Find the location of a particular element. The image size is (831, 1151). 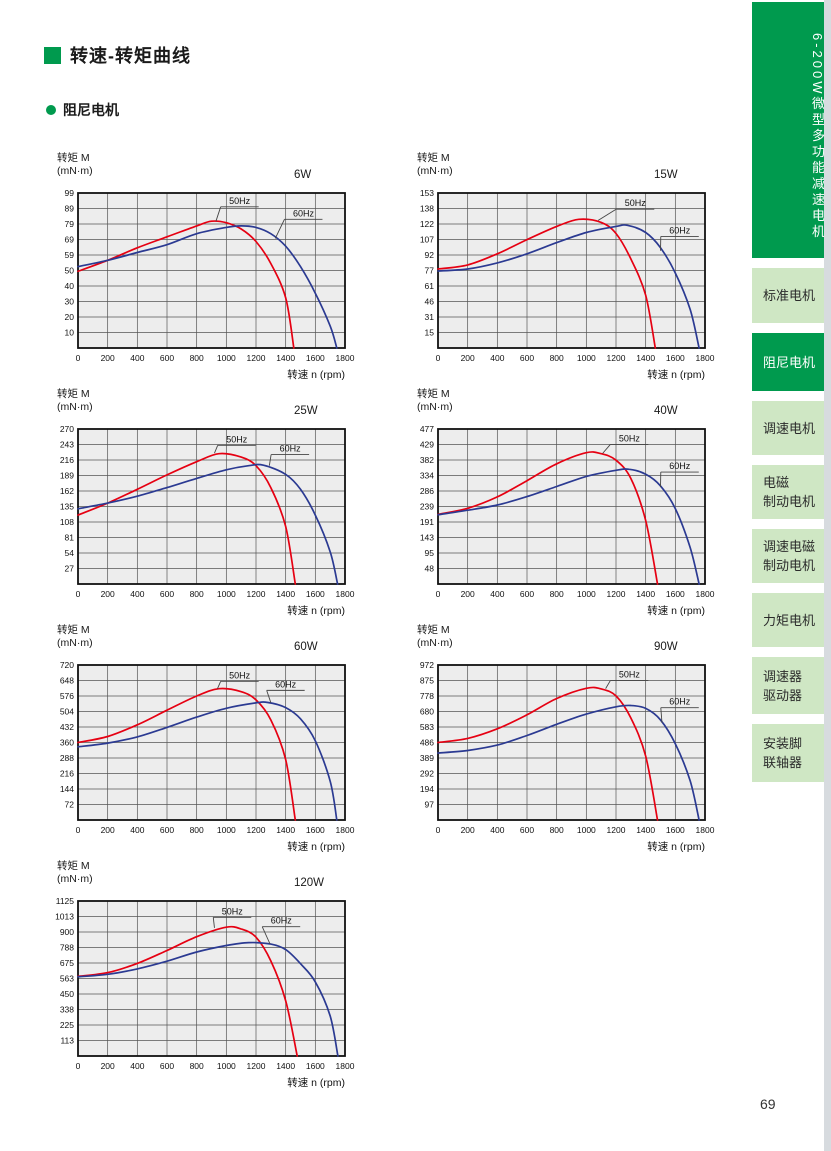

chart-x-axis-title: 转速 n (rpm) is located at coordinates (316, 610).